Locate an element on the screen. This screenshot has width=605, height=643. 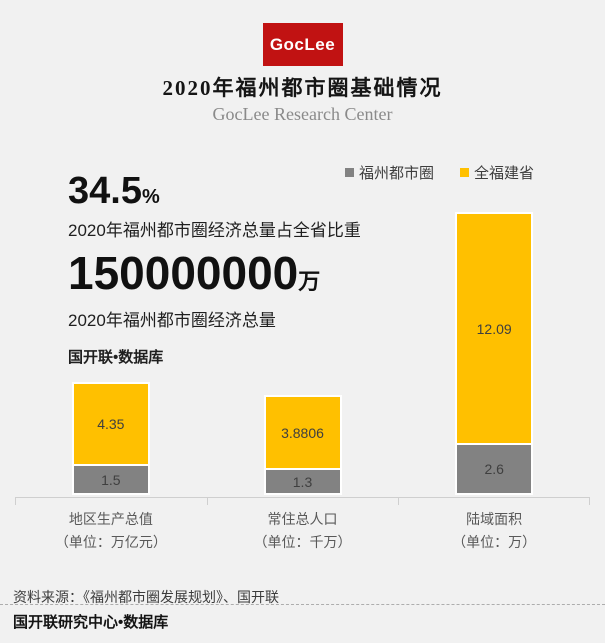
x-axis-line is located at coordinates (302, 497).